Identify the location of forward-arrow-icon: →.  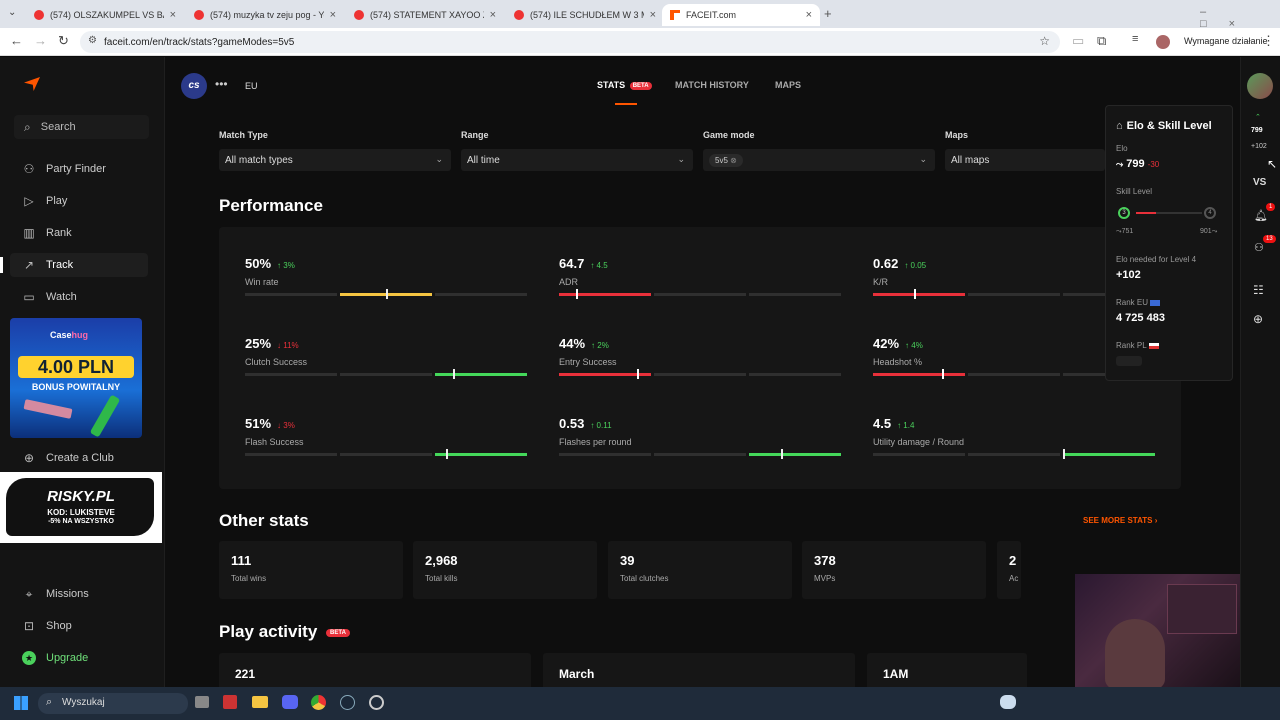
(40, 40).